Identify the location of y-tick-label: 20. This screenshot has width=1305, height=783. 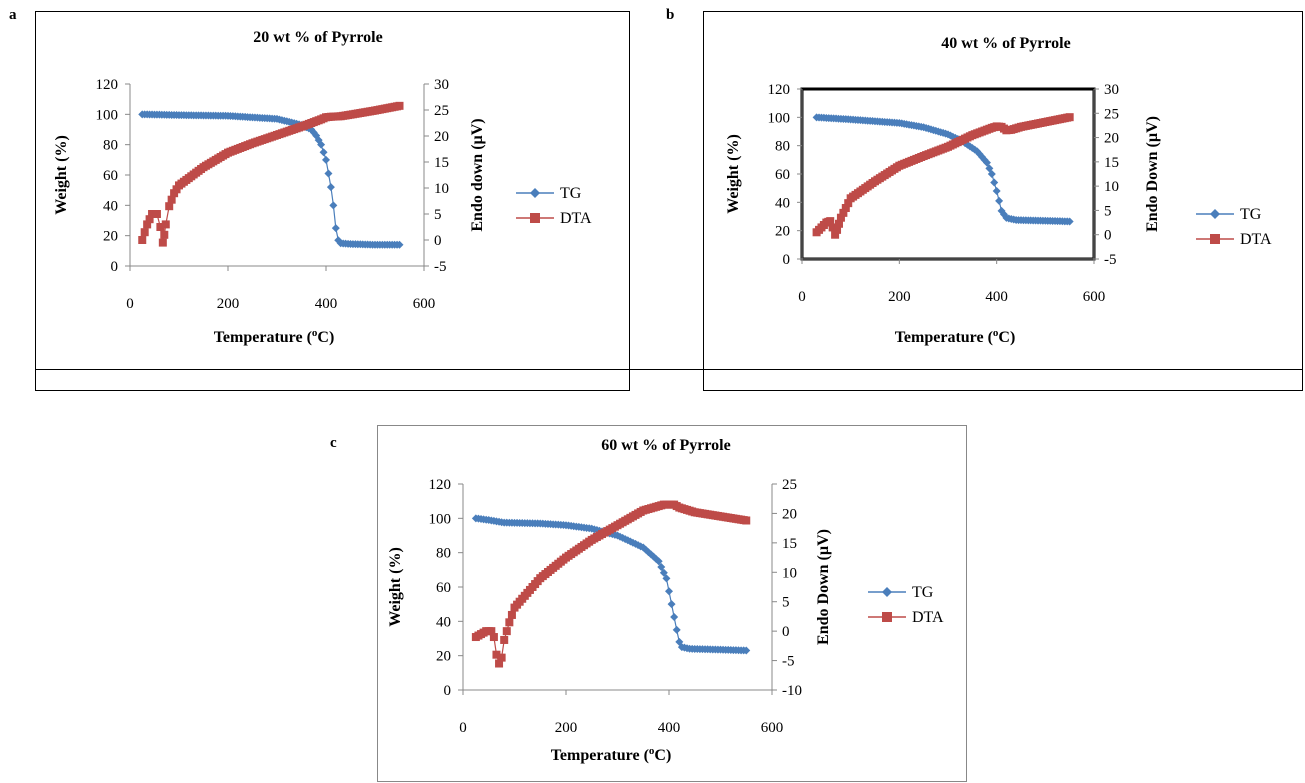
(443, 657).